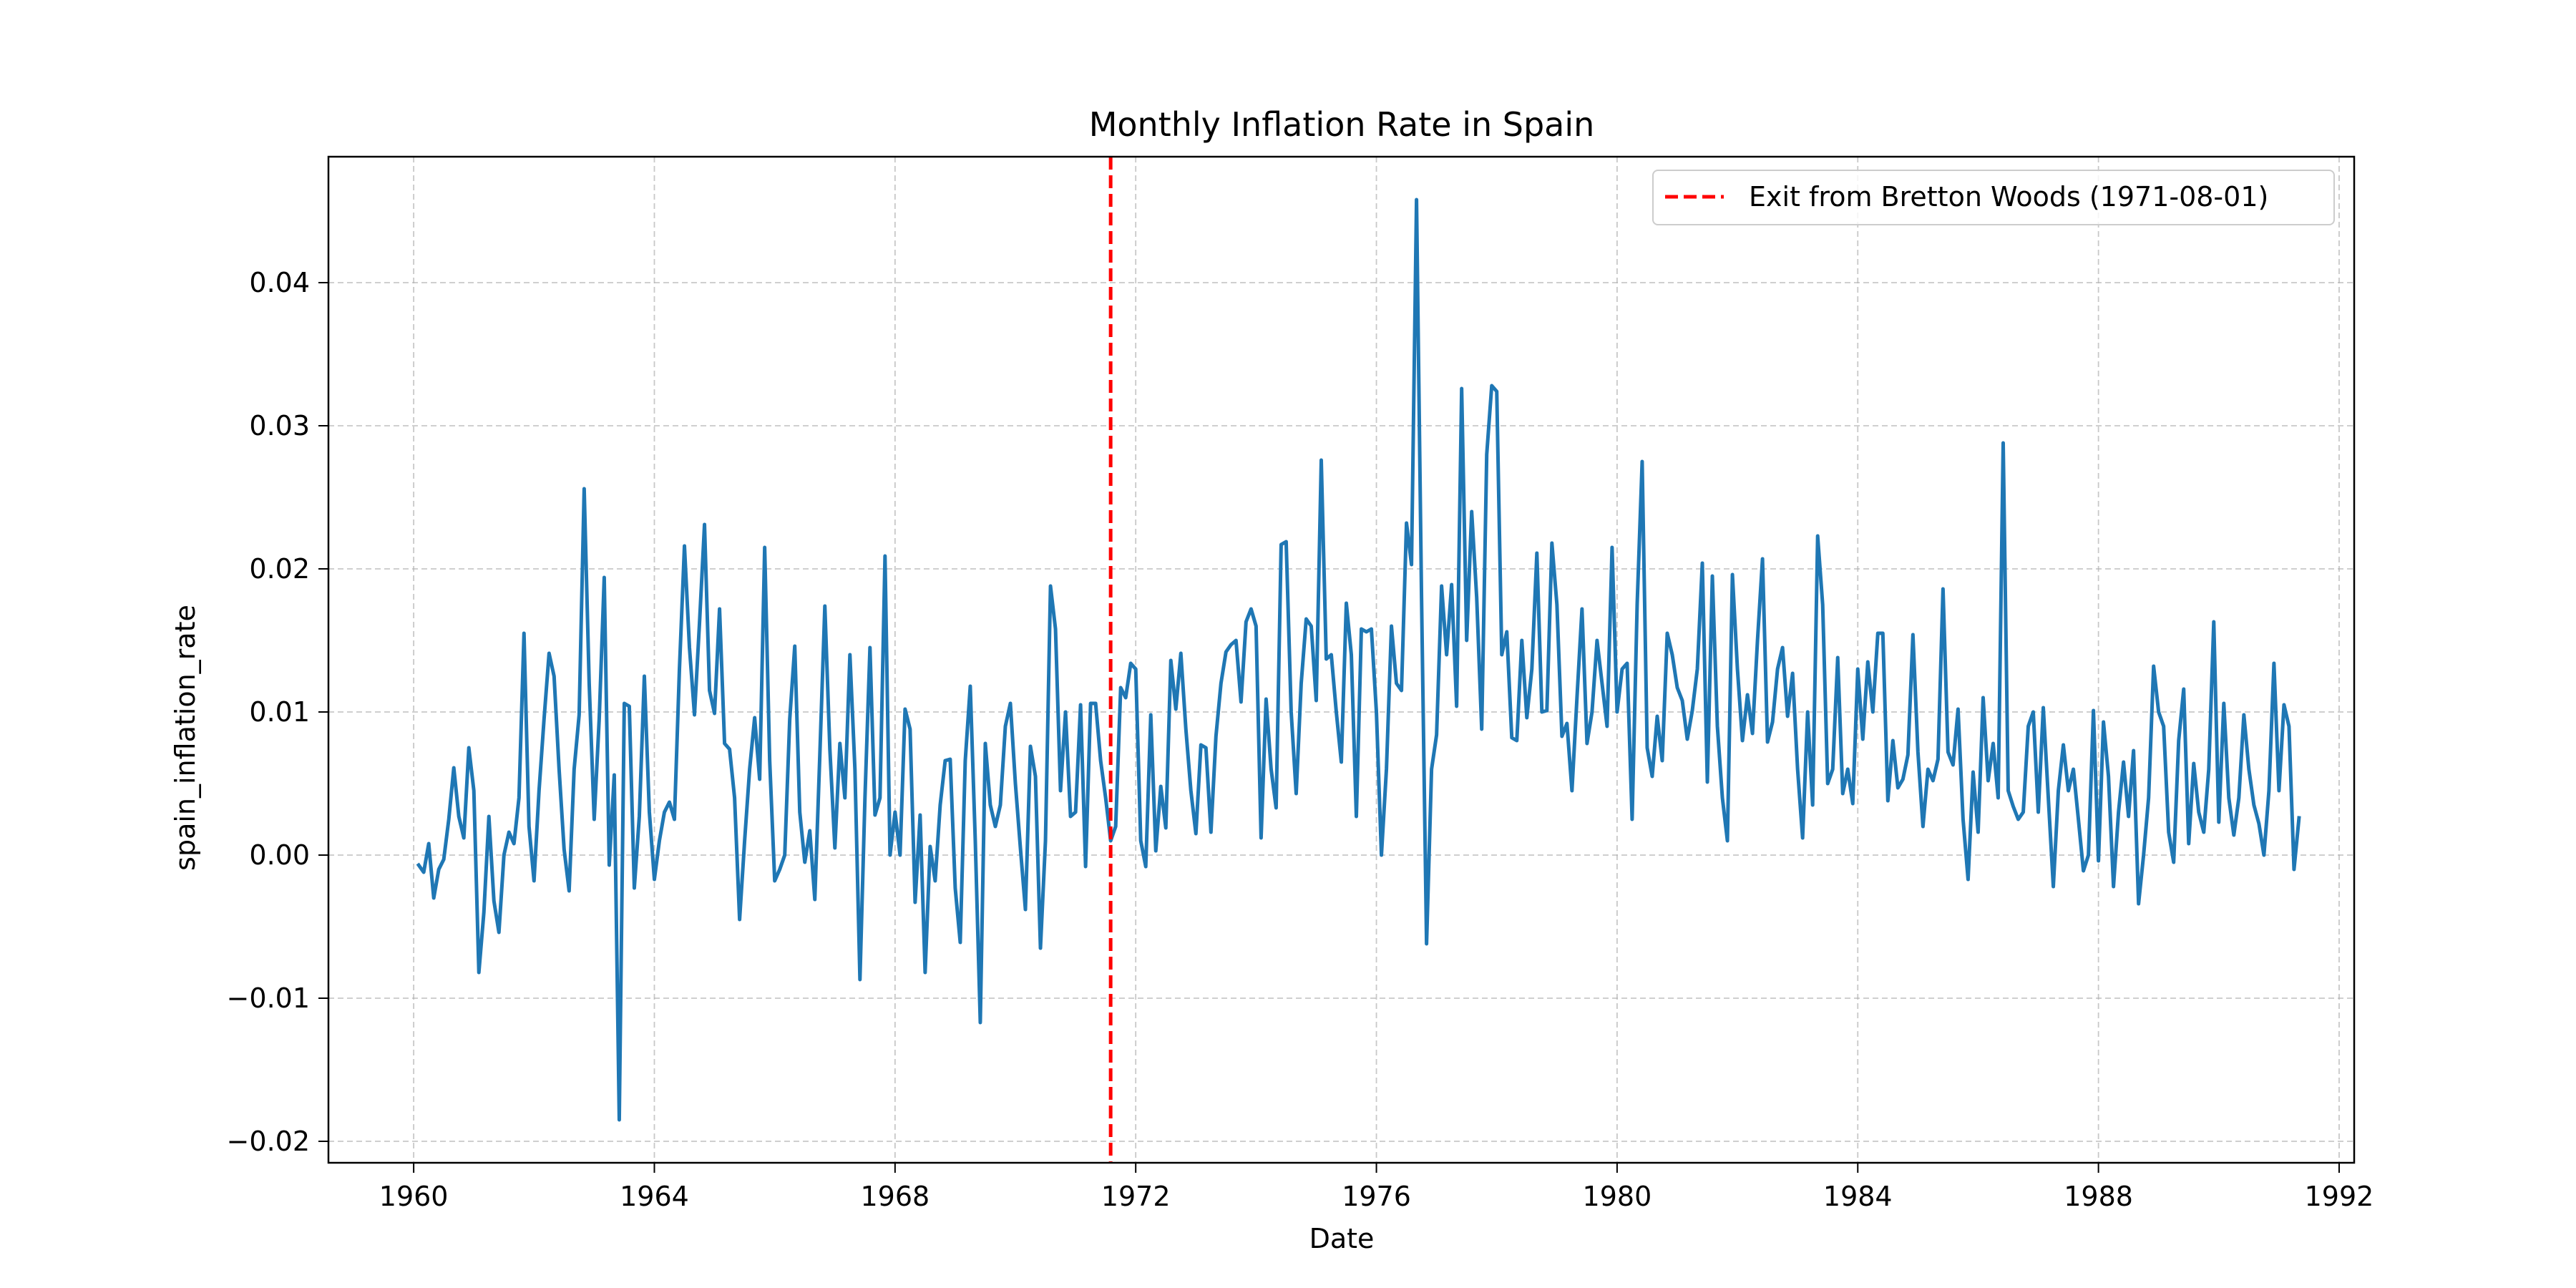 Image resolution: width=2576 pixels, height=1288 pixels. Describe the element at coordinates (414, 1196) in the screenshot. I see `x-tick-label: 1960` at that location.